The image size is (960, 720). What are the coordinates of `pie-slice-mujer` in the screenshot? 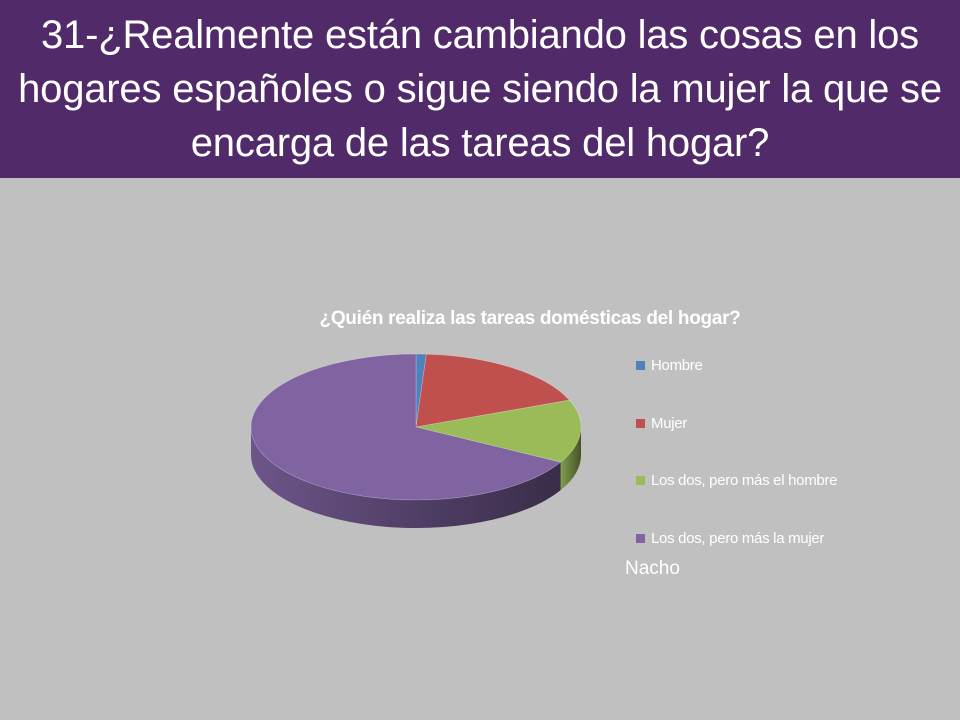 It's located at (492, 390).